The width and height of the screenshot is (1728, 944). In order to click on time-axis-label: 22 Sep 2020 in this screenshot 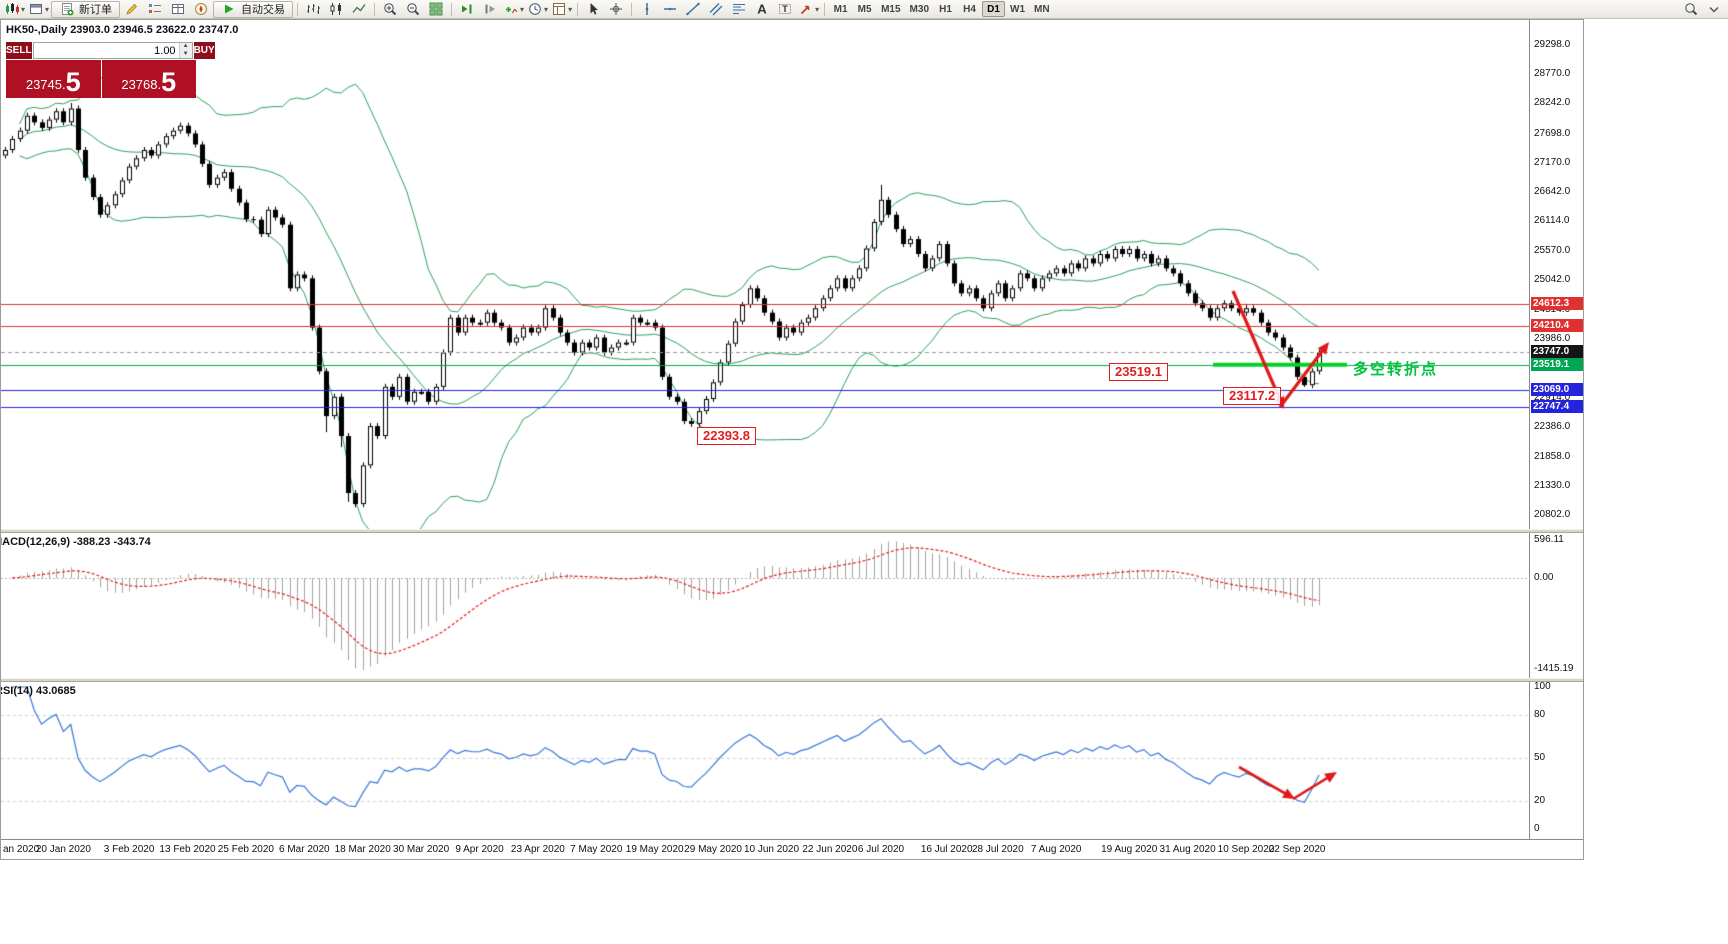, I will do `click(1297, 849)`.